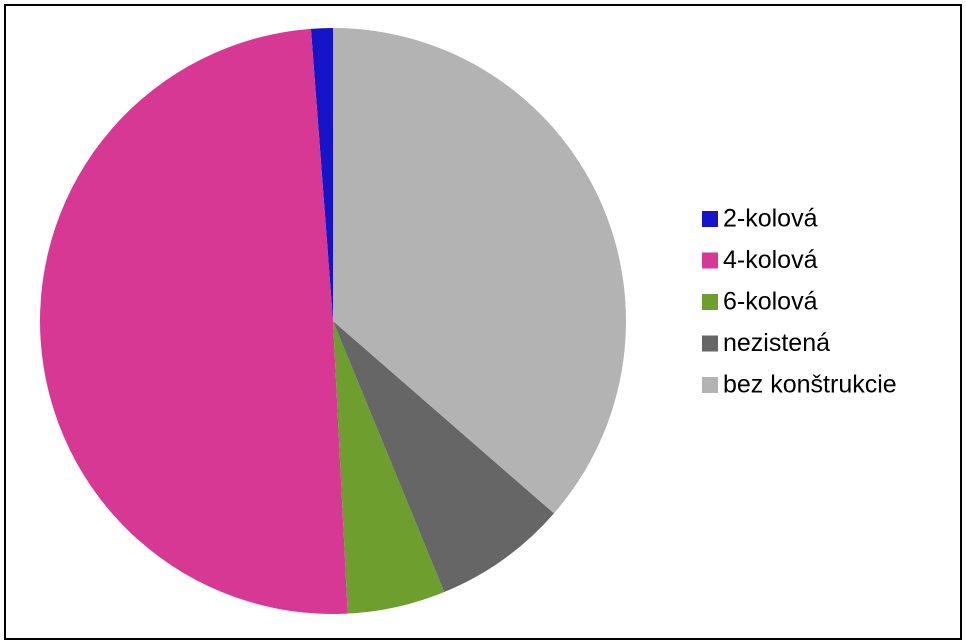 The image size is (966, 643). What do you see at coordinates (810, 385) in the screenshot?
I see `legend-label: bez konštrukcie` at bounding box center [810, 385].